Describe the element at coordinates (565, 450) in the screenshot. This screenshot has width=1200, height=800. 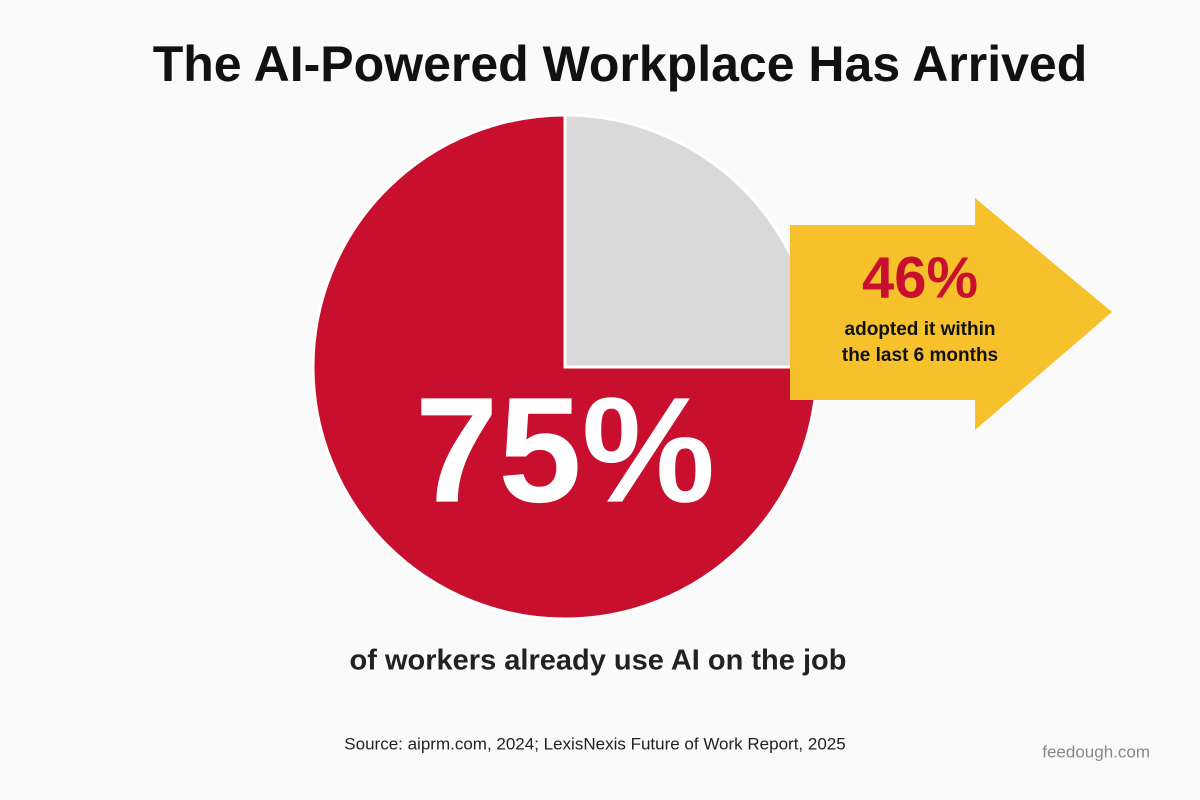
I see `slice-label: 75%` at that location.